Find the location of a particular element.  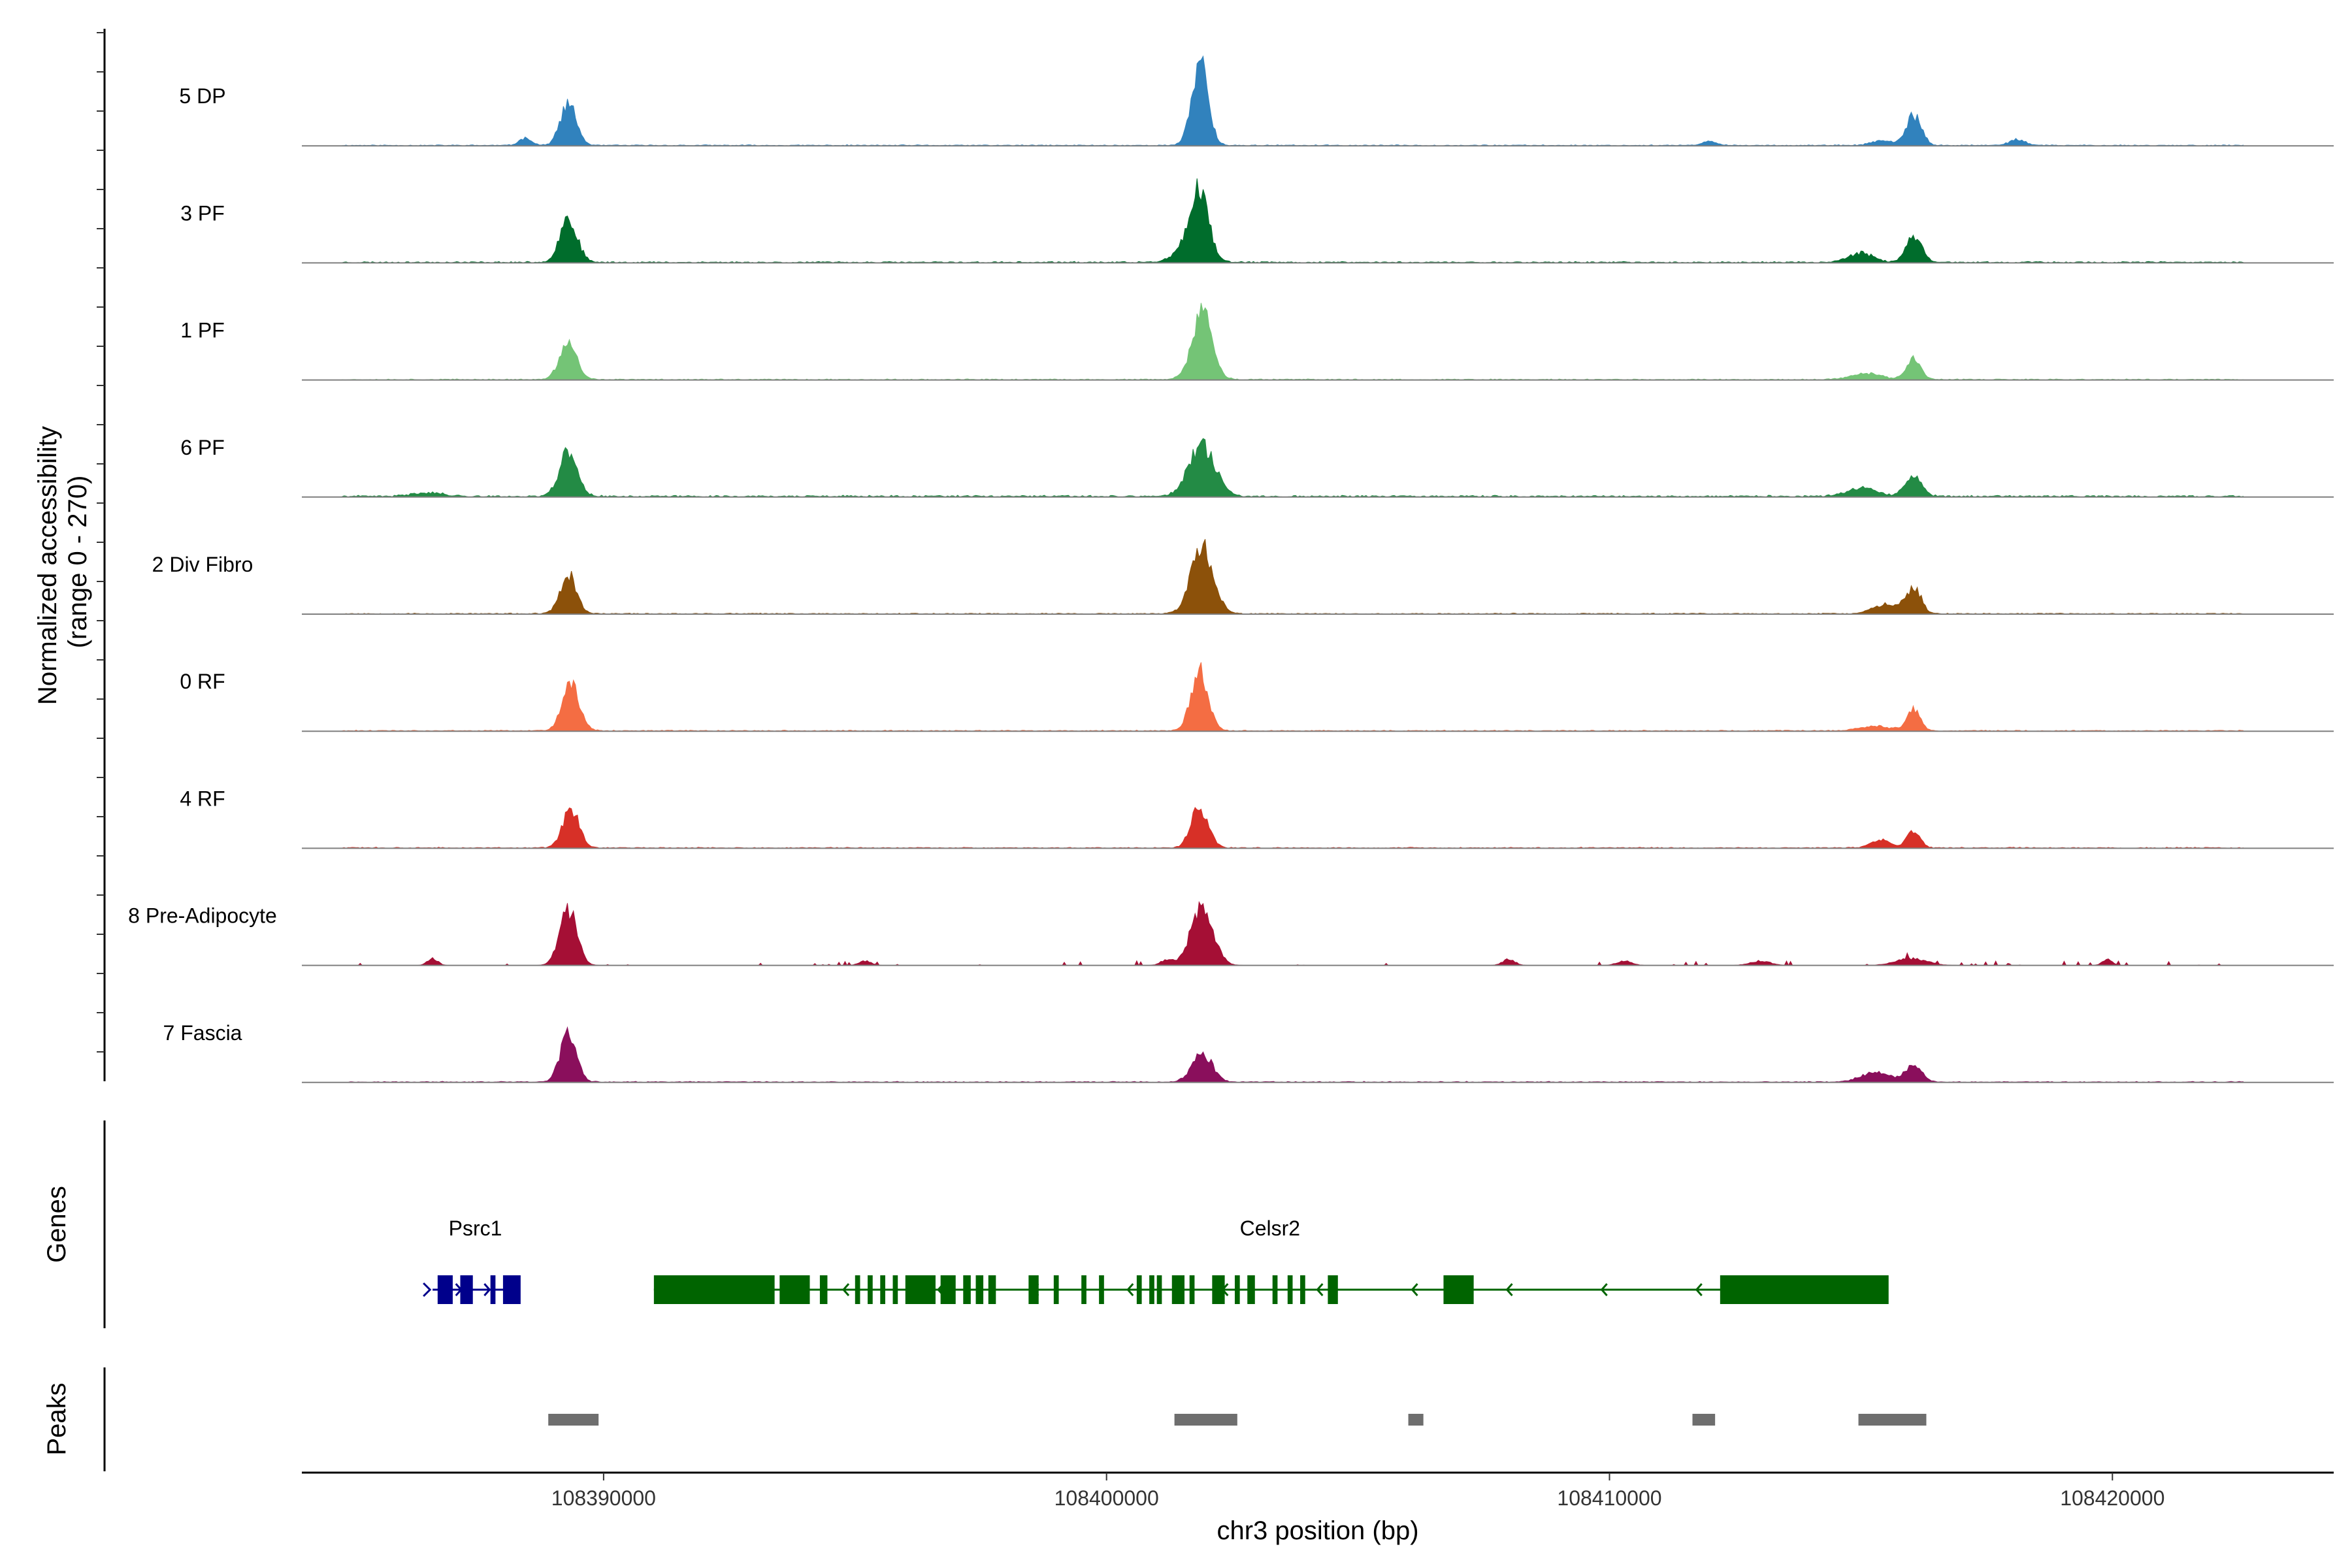

peaks-panel: Peaks is located at coordinates (984, 1419).